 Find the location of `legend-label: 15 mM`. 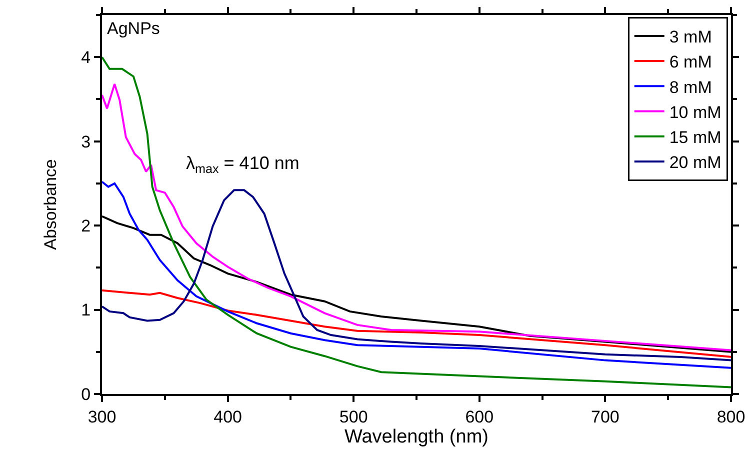

legend-label: 15 mM is located at coordinates (695, 137).